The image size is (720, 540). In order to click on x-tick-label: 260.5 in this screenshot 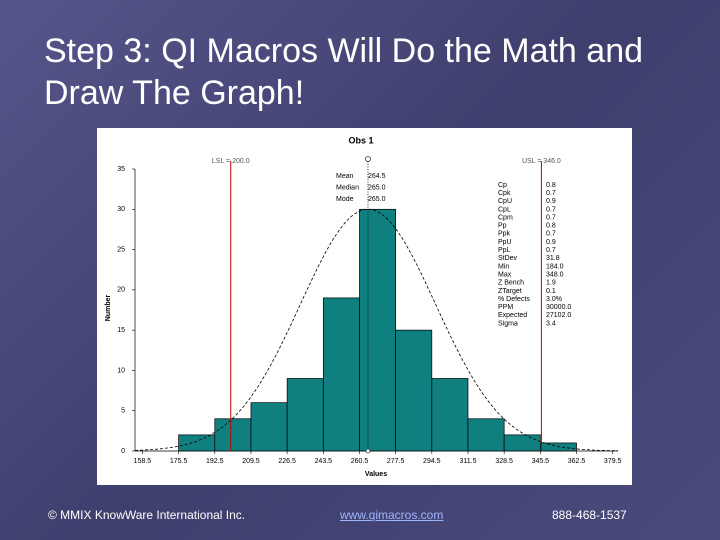, I will do `click(360, 461)`.